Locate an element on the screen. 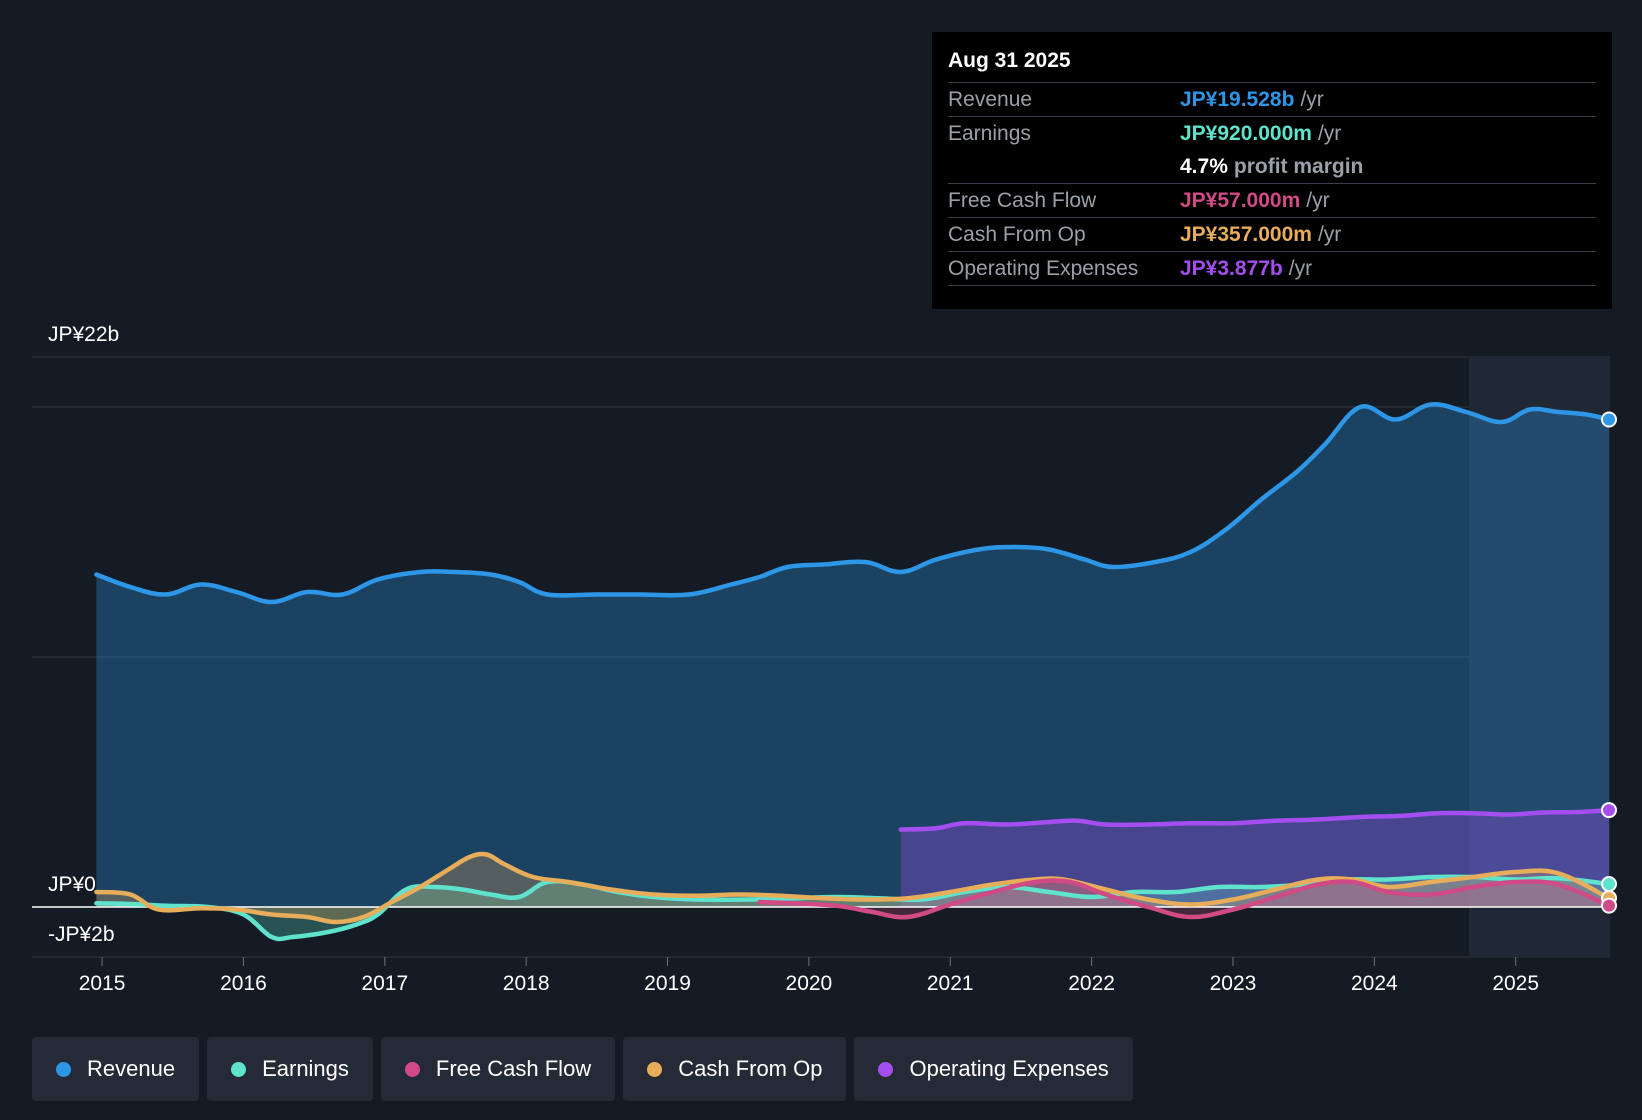 This screenshot has height=1120, width=1642. fcf-line is located at coordinates (1184, 899).